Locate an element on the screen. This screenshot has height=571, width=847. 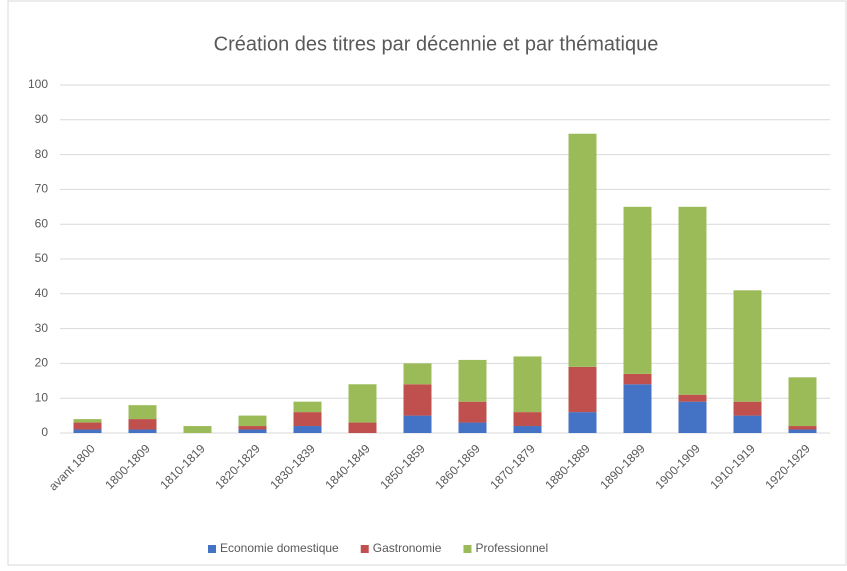
y-tick-label: 100 is located at coordinates (38, 84).